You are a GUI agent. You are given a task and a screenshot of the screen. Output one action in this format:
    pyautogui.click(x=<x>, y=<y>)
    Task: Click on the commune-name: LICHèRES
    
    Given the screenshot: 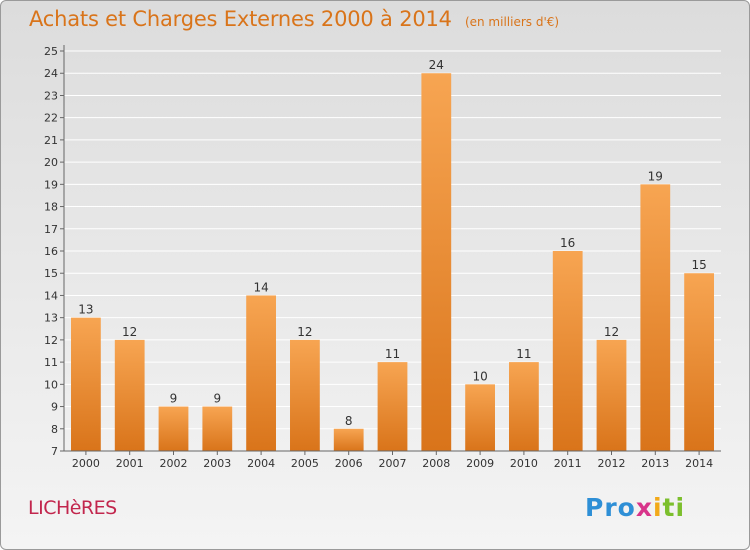 What is the action you would take?
    pyautogui.click(x=72, y=508)
    